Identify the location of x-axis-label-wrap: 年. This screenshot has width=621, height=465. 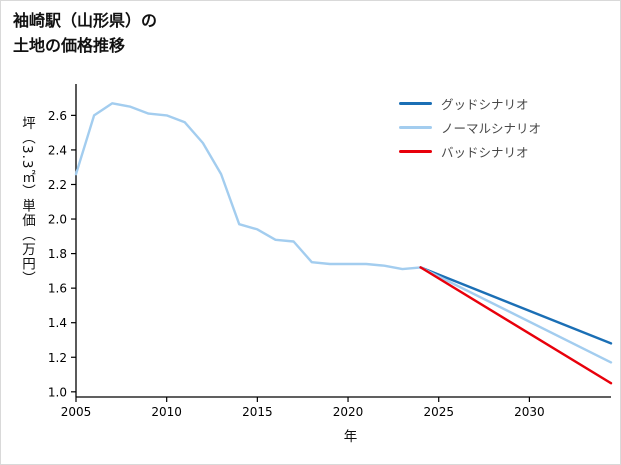
(310, 435).